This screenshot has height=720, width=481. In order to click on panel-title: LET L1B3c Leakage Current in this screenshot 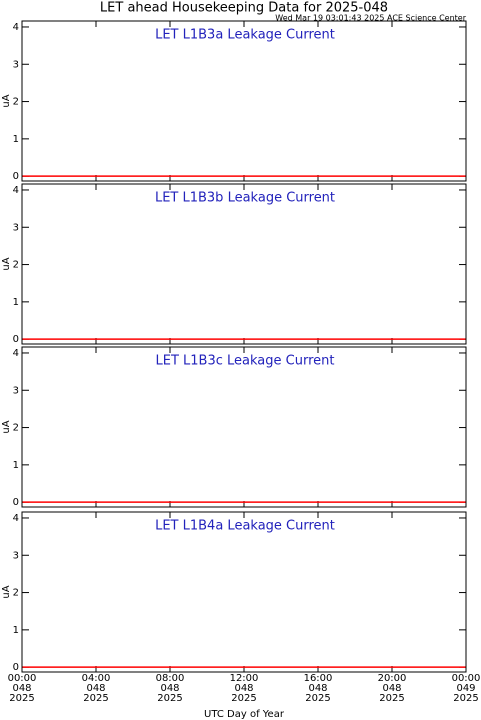, I will do `click(245, 361)`.